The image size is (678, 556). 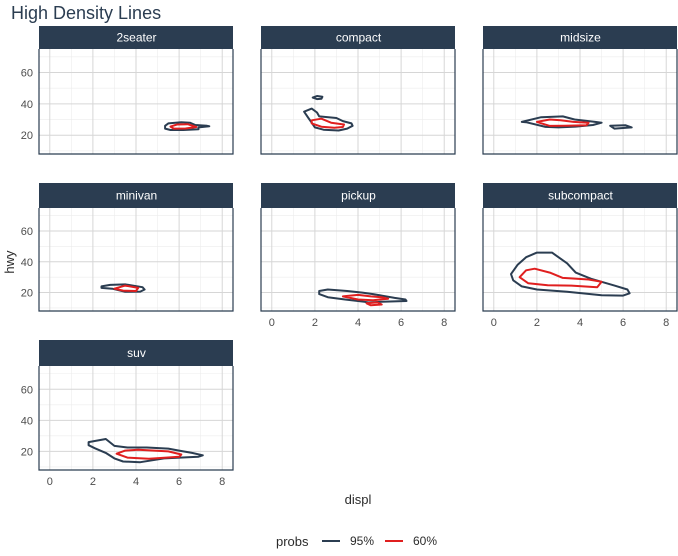 I want to click on facet-strip-label: suv, so click(x=136, y=353).